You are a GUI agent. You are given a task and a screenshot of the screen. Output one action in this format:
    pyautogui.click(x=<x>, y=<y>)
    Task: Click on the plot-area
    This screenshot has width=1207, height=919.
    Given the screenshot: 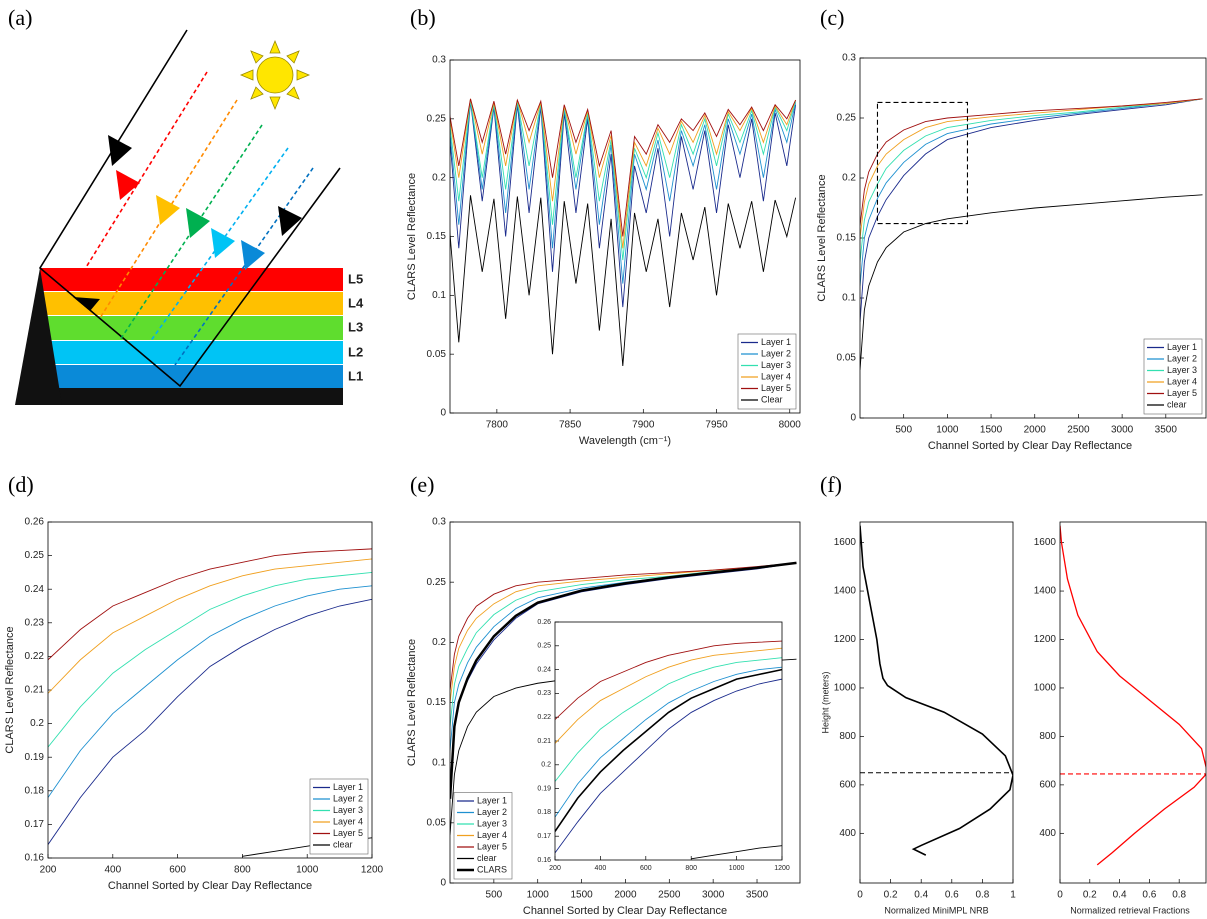 What is the action you would take?
    pyautogui.click(x=1133, y=702)
    